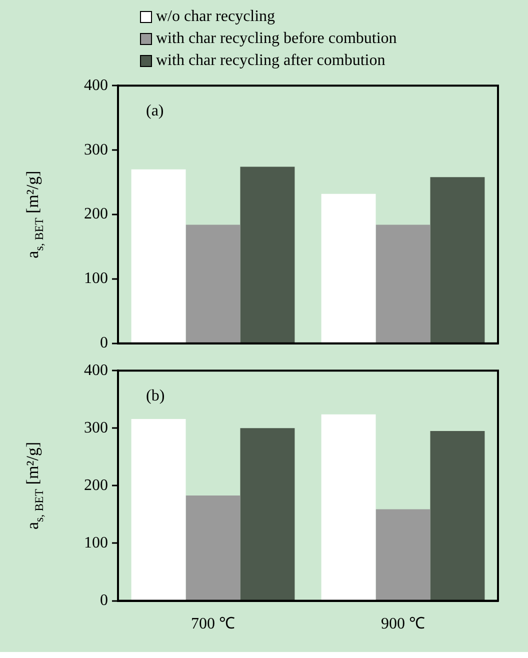 Image resolution: width=528 pixels, height=658 pixels. What do you see at coordinates (276, 39) in the screenshot?
I see `legend-label: with char recycling before combution` at bounding box center [276, 39].